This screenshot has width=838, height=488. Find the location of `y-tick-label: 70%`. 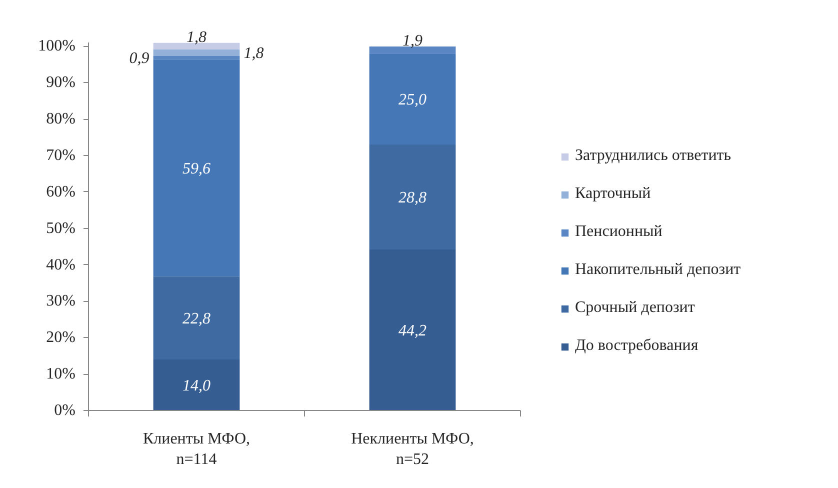

y-tick-label: 70% is located at coordinates (61, 155).